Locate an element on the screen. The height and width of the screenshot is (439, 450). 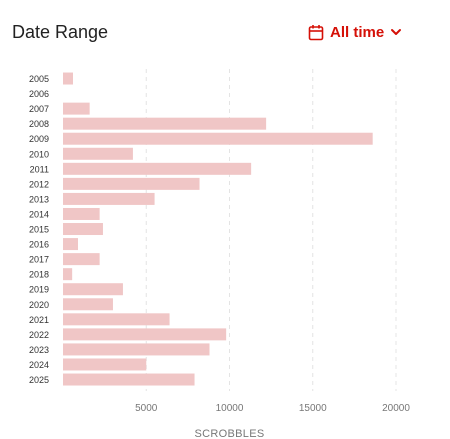
y-category-label: 2014 is located at coordinates (39, 214).